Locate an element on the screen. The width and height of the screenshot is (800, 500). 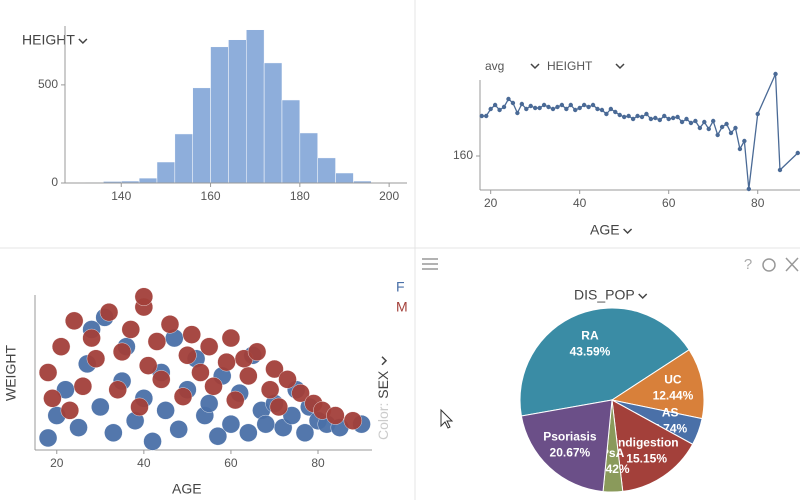
x-axis-label: AGE is located at coordinates (187, 489).